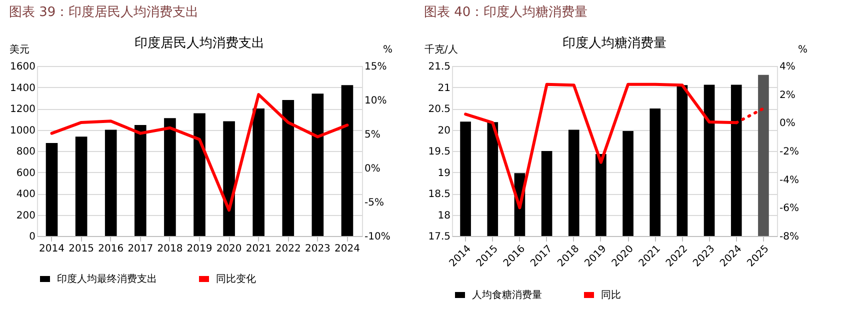  I want to click on chart-title: 图表 40：印度人均糖消费量, so click(506, 12).